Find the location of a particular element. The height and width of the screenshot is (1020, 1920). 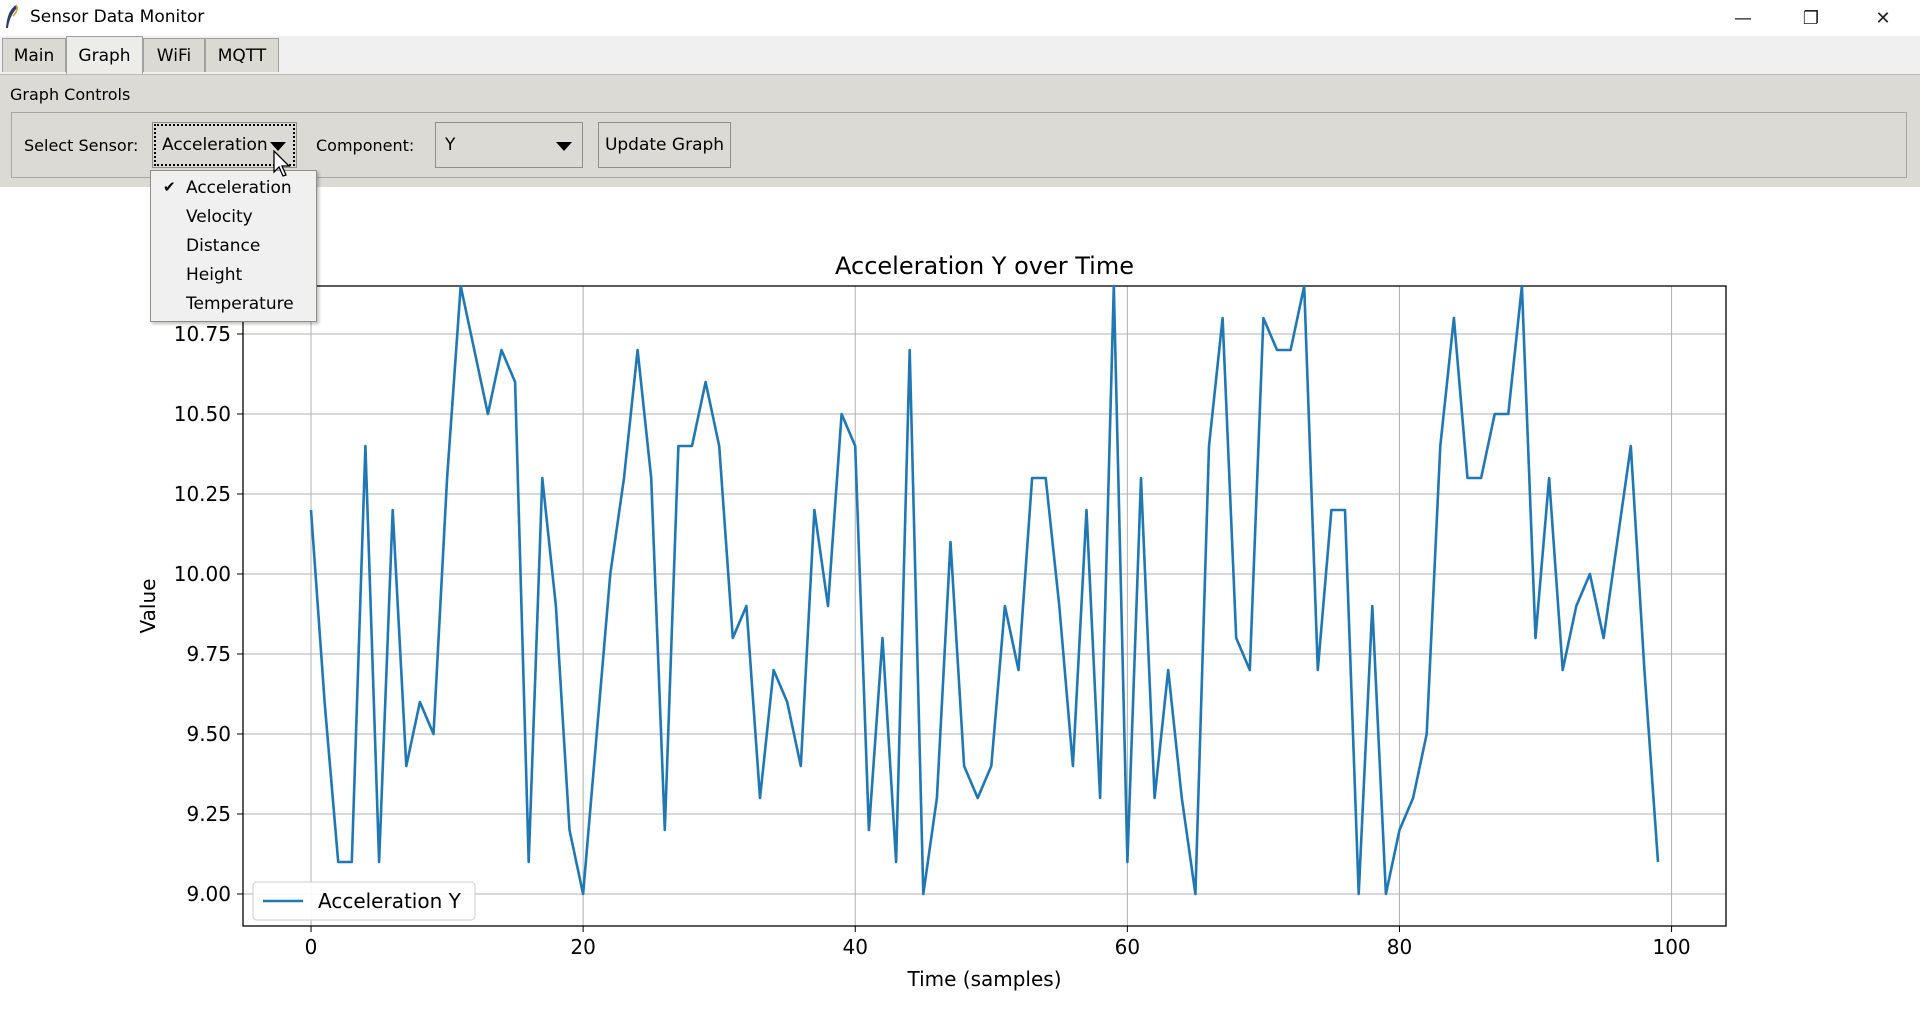

tab-main: Main is located at coordinates (34, 55).